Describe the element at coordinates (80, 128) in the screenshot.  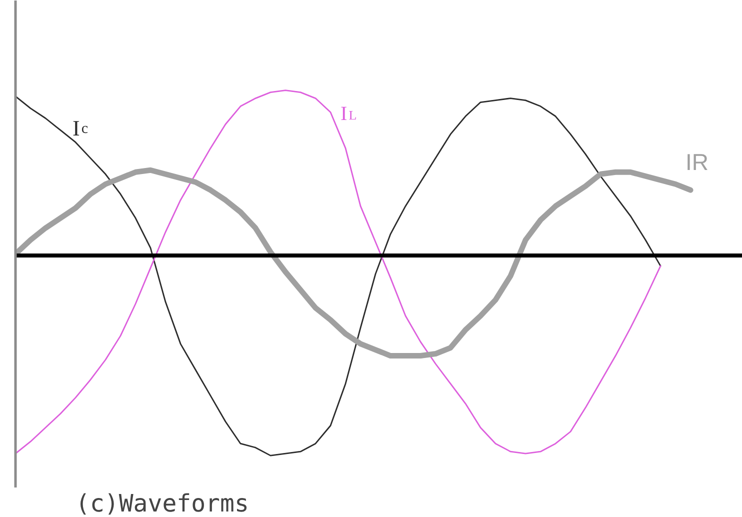
I see `series-label: Ic` at that location.